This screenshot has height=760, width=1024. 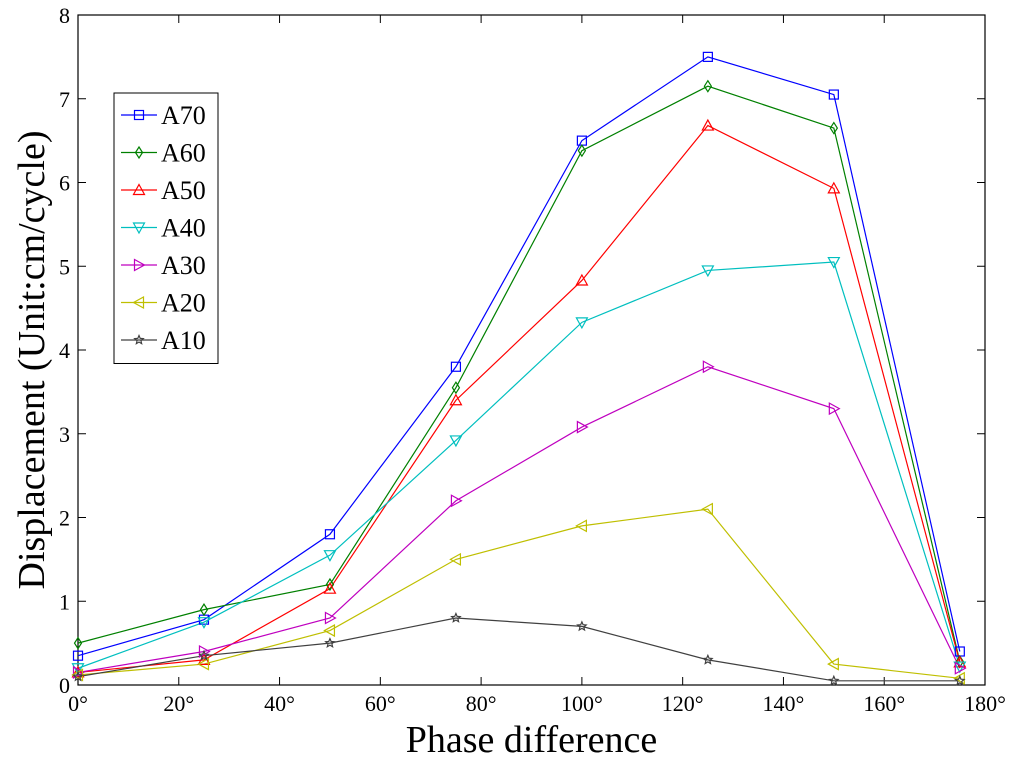 What do you see at coordinates (518, 649) in the screenshot?
I see `series-line-a10` at bounding box center [518, 649].